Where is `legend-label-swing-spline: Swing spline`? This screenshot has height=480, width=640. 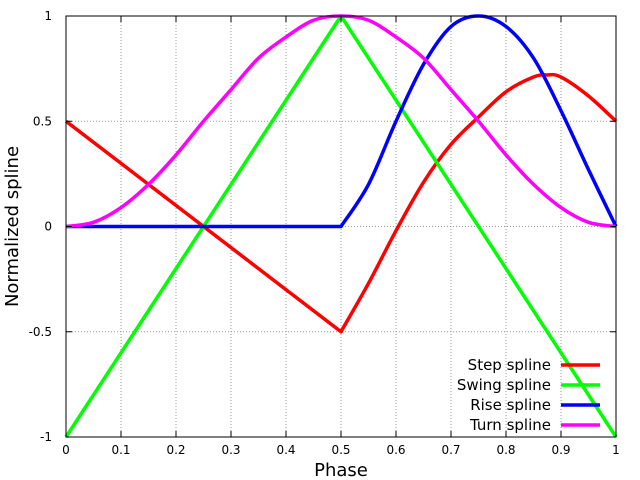
legend-label-swing-spline: Swing spline is located at coordinates (504, 385).